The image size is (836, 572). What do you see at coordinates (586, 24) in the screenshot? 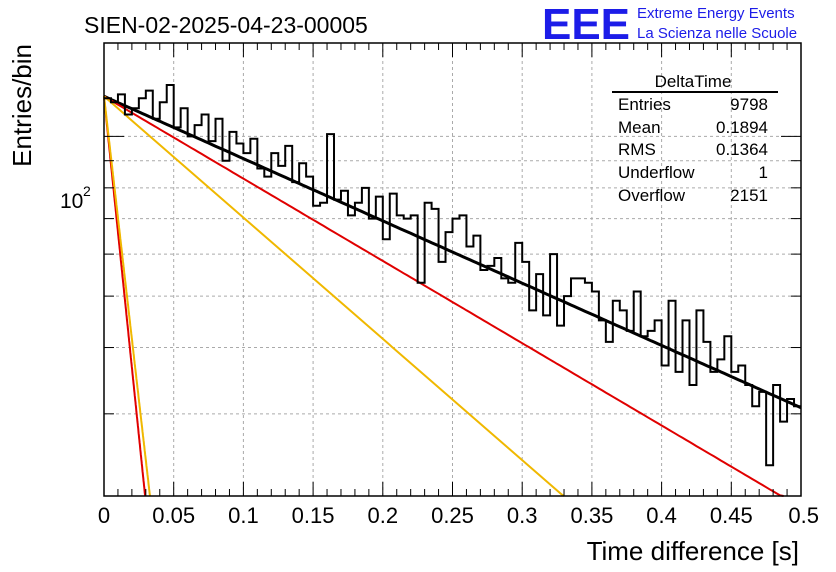
I see `eee-logo-text: EEE` at bounding box center [586, 24].